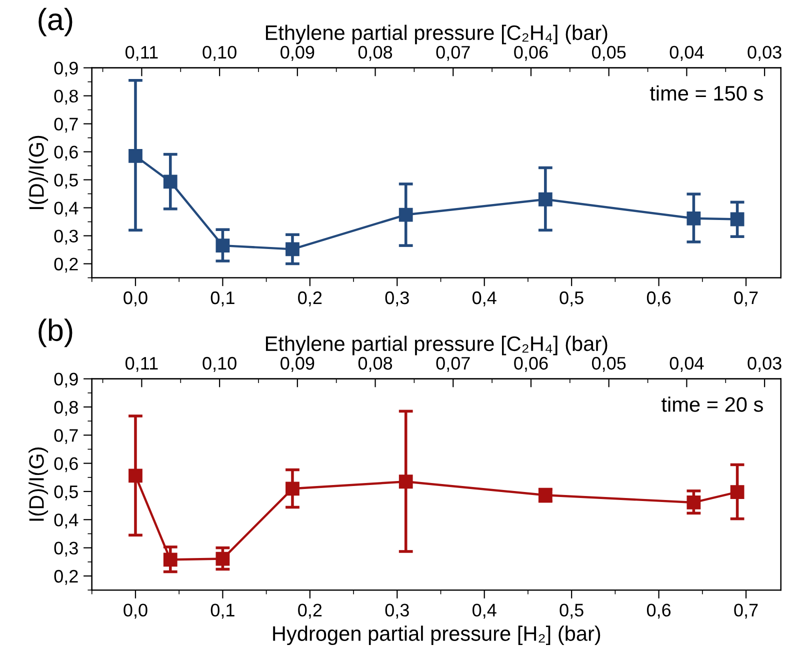 This screenshot has height=652, width=792. I want to click on x-axis-title: Hydrogen partial pressure [H₂] (bar), so click(436, 636).